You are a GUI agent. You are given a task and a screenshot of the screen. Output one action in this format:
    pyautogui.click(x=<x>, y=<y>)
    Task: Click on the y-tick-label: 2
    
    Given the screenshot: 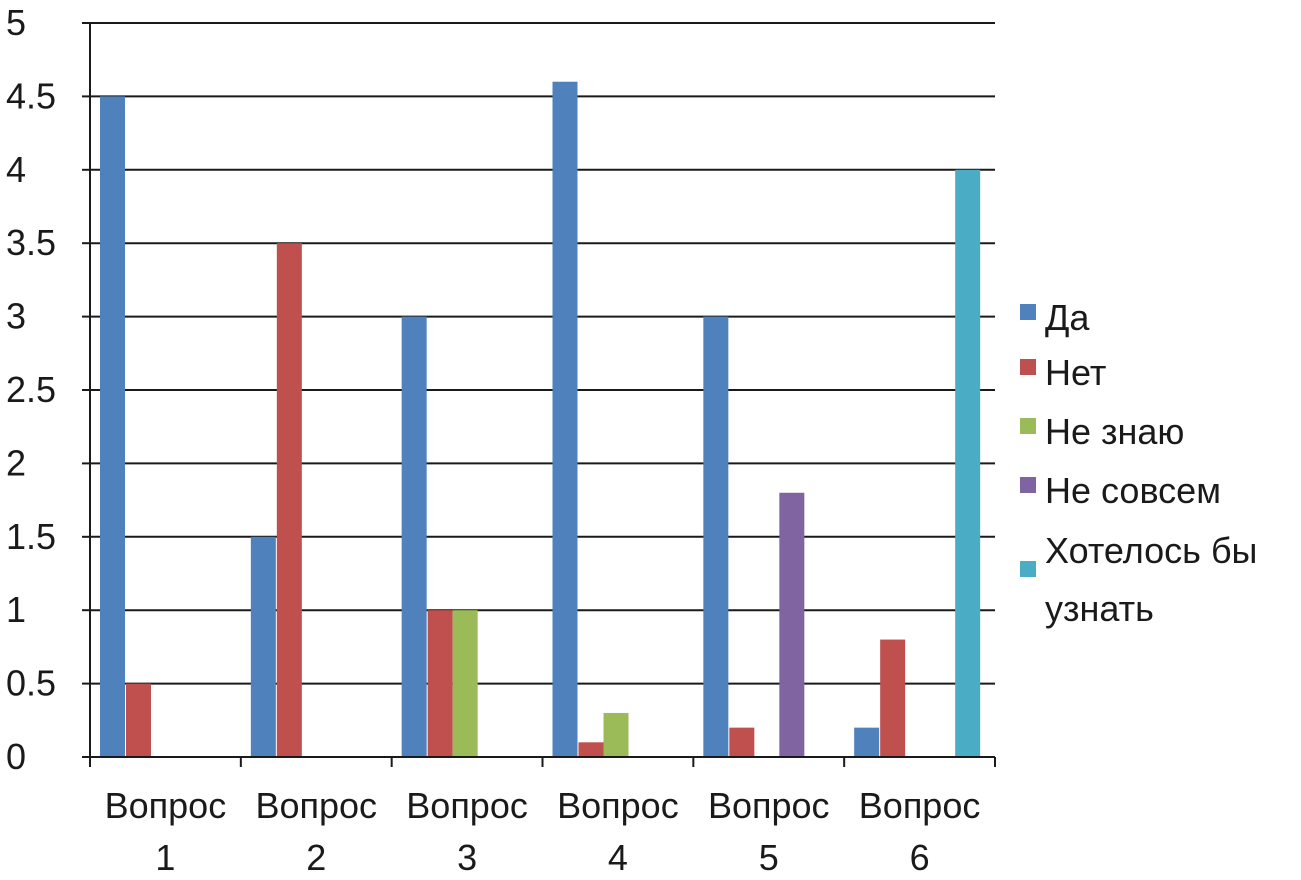 What is the action you would take?
    pyautogui.click(x=16, y=462)
    